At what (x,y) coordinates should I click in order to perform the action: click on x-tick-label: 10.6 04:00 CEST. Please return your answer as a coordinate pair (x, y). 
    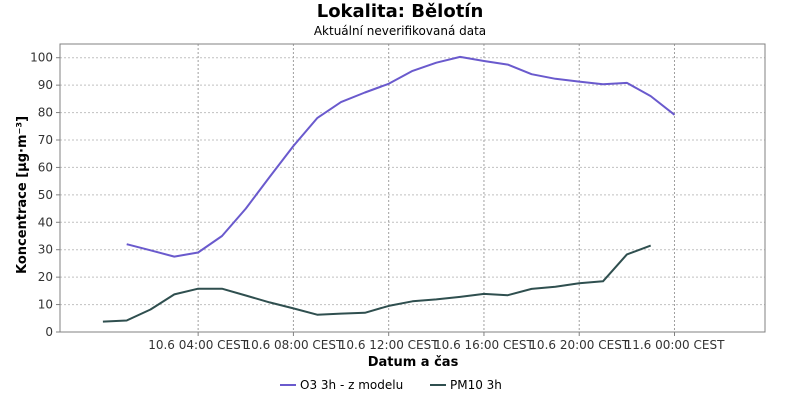
    Looking at the image, I should click on (198, 345).